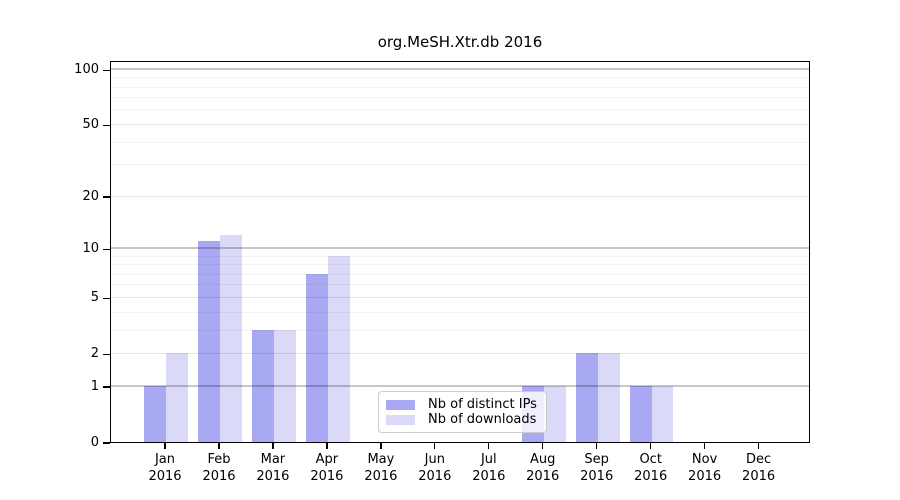 Image resolution: width=900 pixels, height=500 pixels. Describe the element at coordinates (758, 446) in the screenshot. I see `x-tick-dec` at that location.